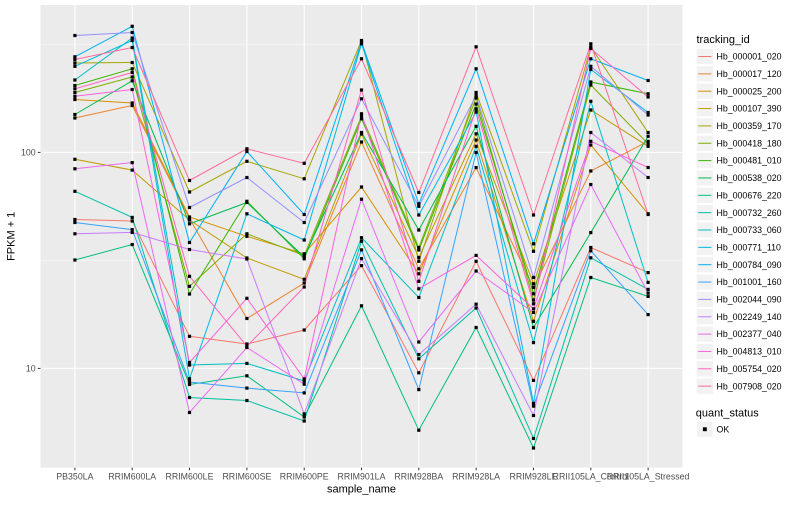  What do you see at coordinates (28, 153) in the screenshot?
I see `svg-text: 100` at bounding box center [28, 153].